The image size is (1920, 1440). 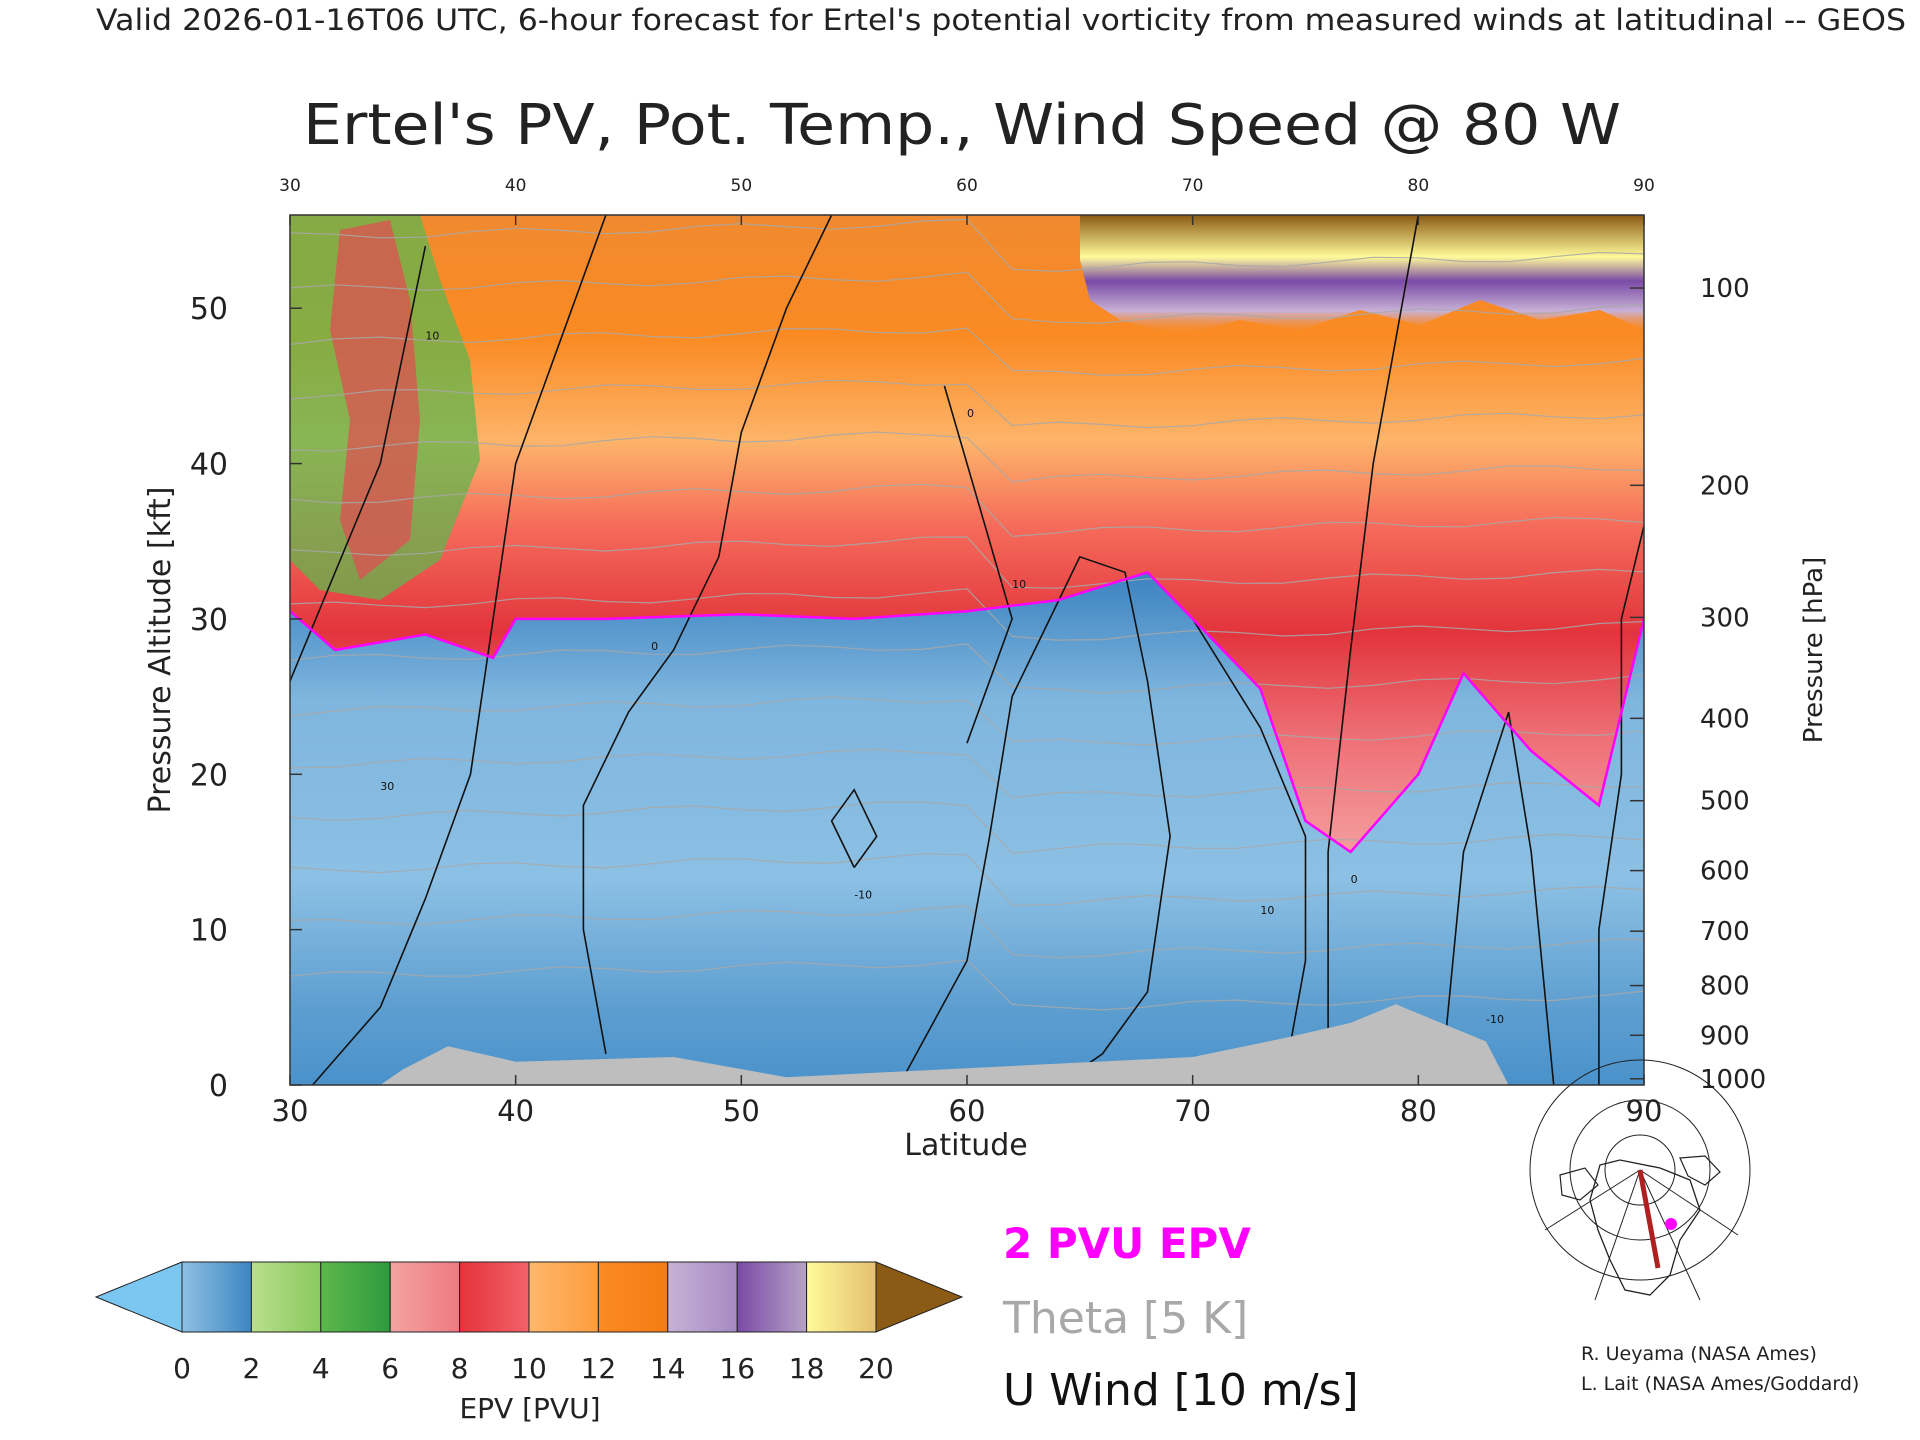 I want to click on colorbar-tick-label: 16, so click(x=737, y=1368).